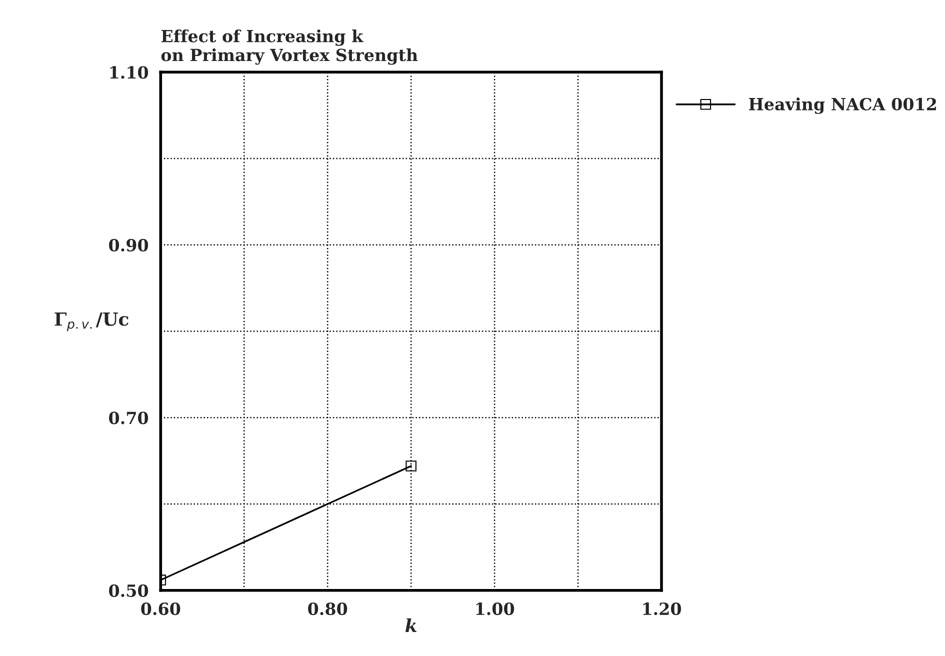 This screenshot has height=656, width=945. Describe the element at coordinates (128, 590) in the screenshot. I see `y-tick-label: 0.50` at that location.